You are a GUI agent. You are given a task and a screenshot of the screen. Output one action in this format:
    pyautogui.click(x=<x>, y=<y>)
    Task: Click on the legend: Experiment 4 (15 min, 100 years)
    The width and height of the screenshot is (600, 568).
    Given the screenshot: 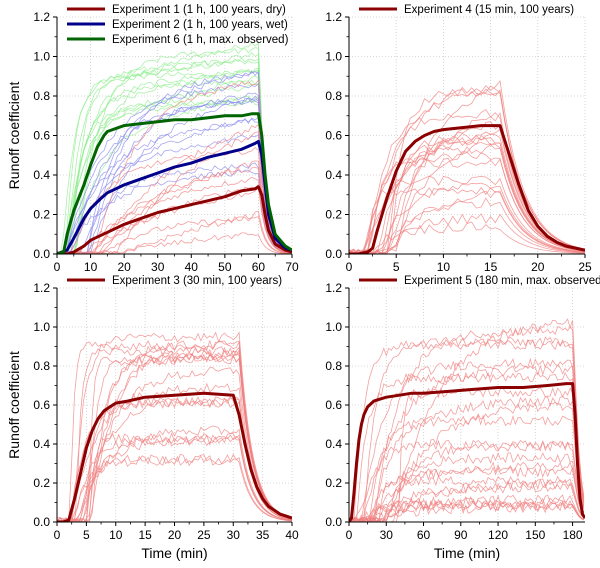 What is the action you would take?
    pyautogui.click(x=466, y=10)
    